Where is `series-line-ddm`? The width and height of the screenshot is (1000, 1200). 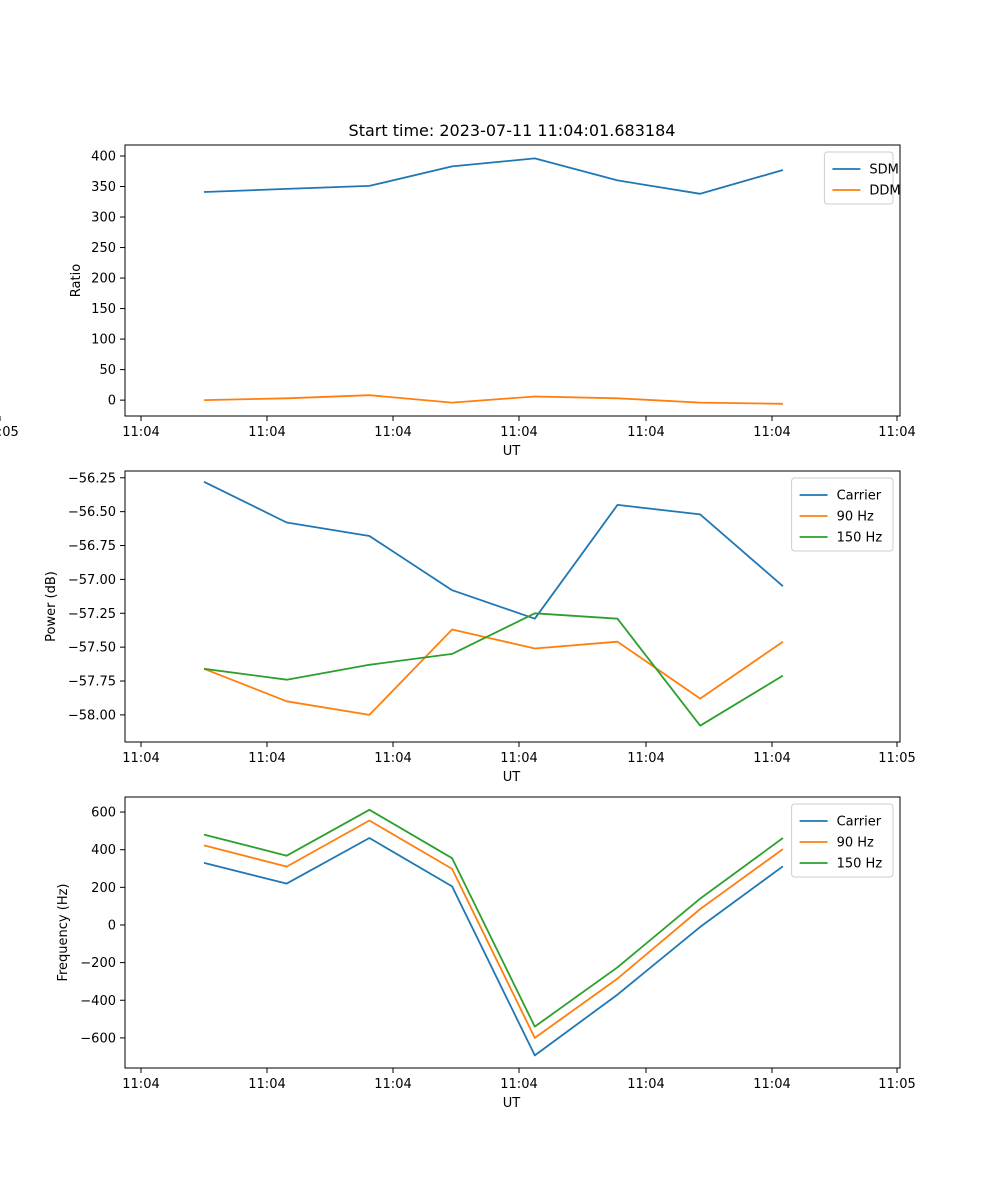 series-line-ddm is located at coordinates (493, 399).